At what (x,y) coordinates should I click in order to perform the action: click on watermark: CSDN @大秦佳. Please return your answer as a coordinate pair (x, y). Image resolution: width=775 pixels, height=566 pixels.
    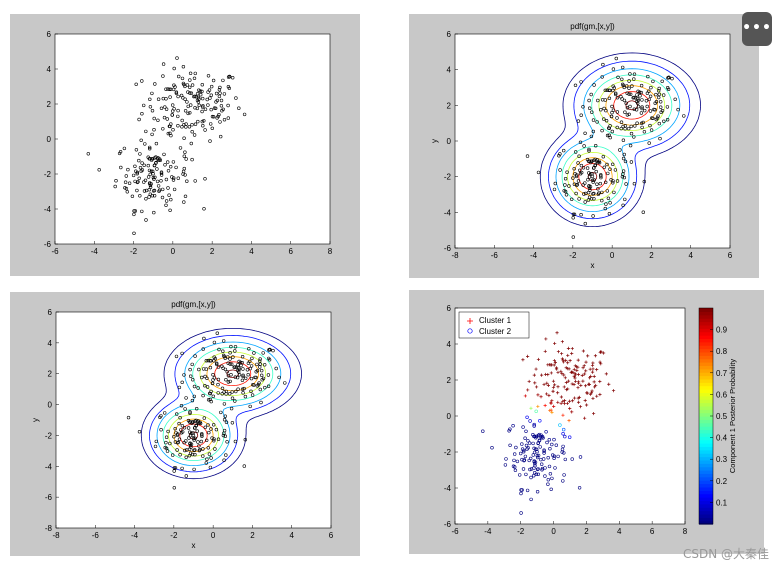
    Looking at the image, I should click on (725, 554).